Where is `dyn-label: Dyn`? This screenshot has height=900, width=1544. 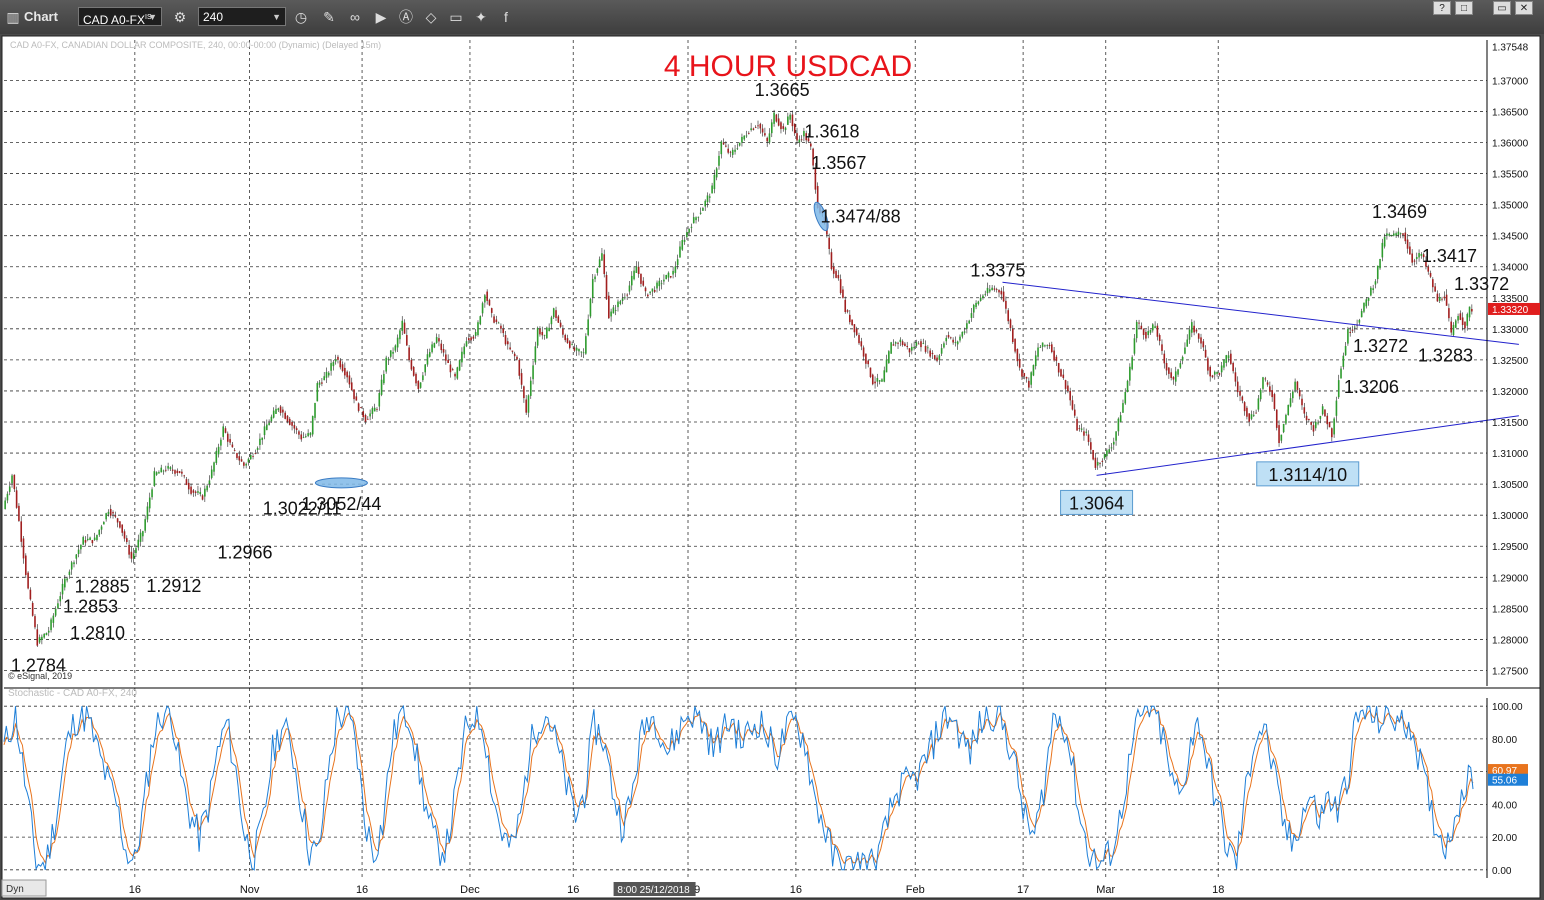
dyn-label: Dyn is located at coordinates (15, 889).